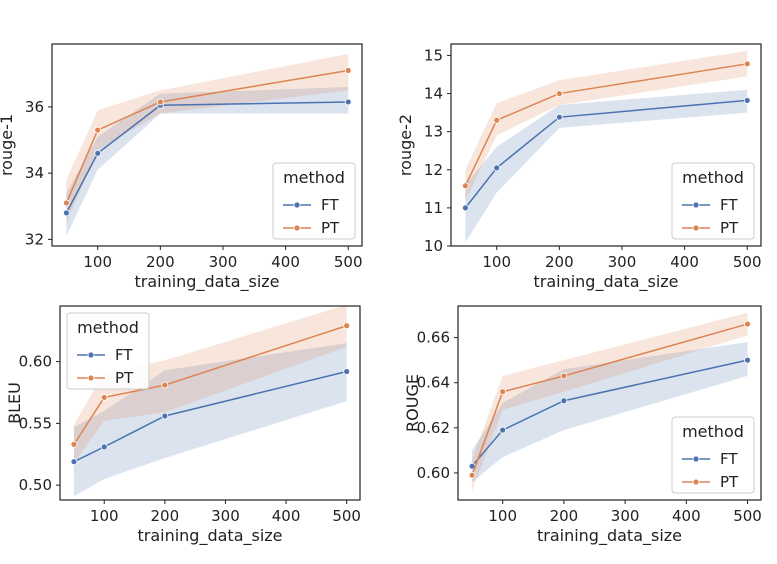 This screenshot has width=777, height=564. What do you see at coordinates (433, 170) in the screenshot?
I see `y-tick-label: 12` at bounding box center [433, 170].